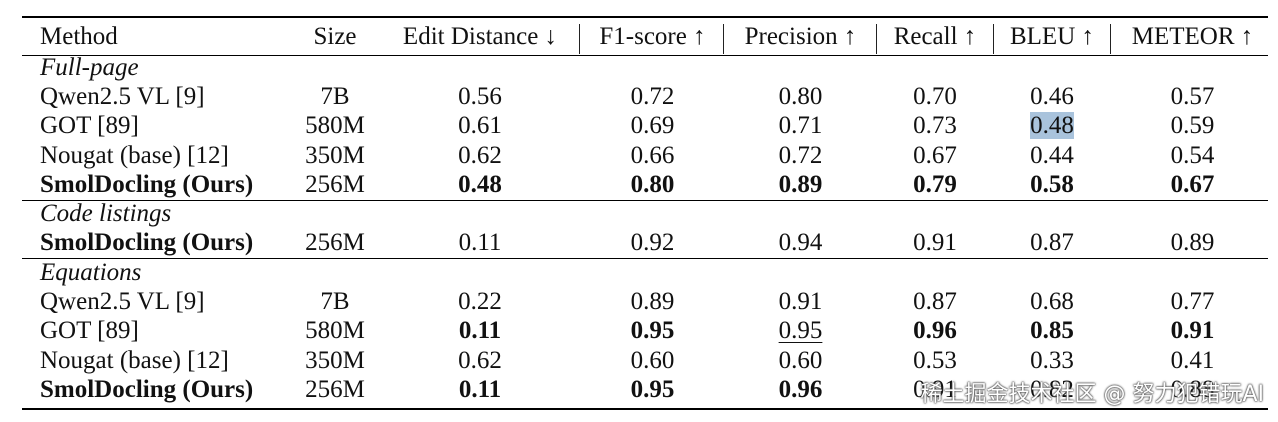 The height and width of the screenshot is (422, 1278). I want to click on value-cell: 0.58, so click(1052, 184).